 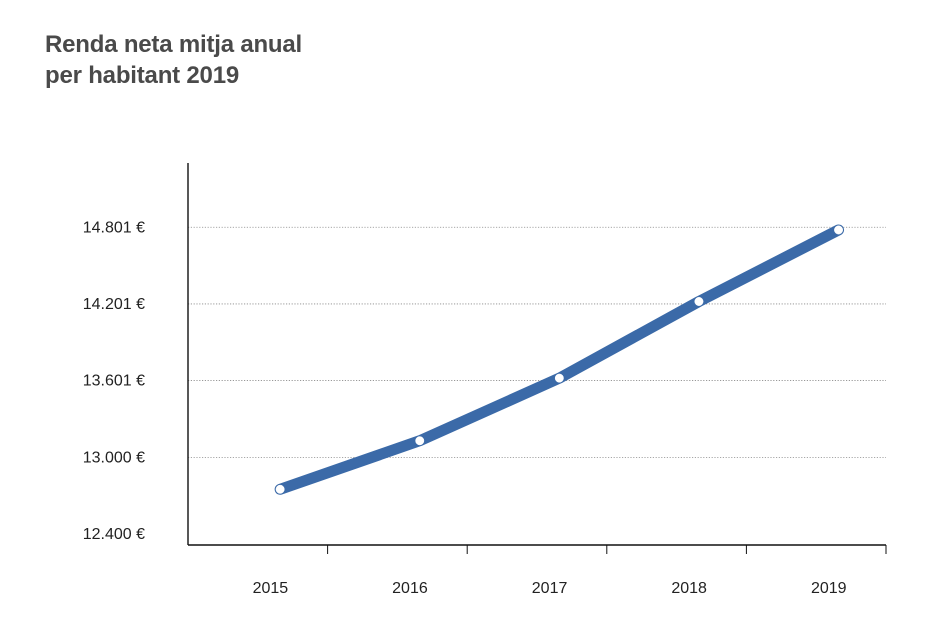 What do you see at coordinates (550, 588) in the screenshot?
I see `x-tick-label: 2017` at bounding box center [550, 588].